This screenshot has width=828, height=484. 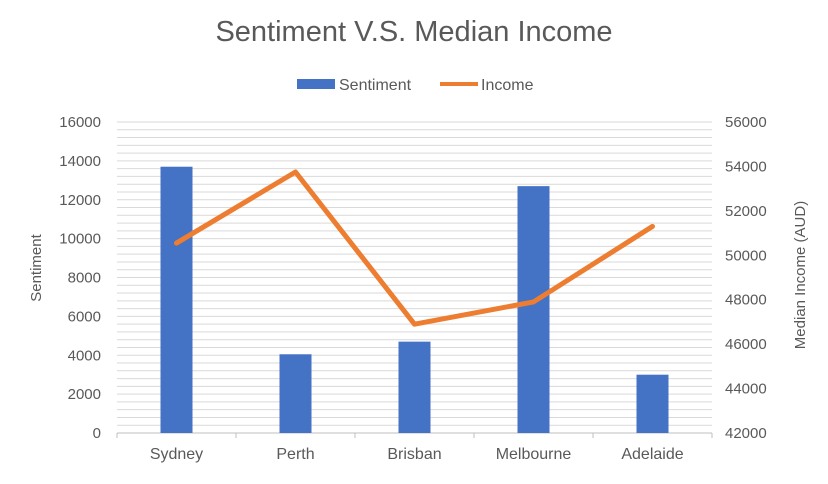 What do you see at coordinates (84, 355) in the screenshot?
I see `left-tick-label: 4000` at bounding box center [84, 355].